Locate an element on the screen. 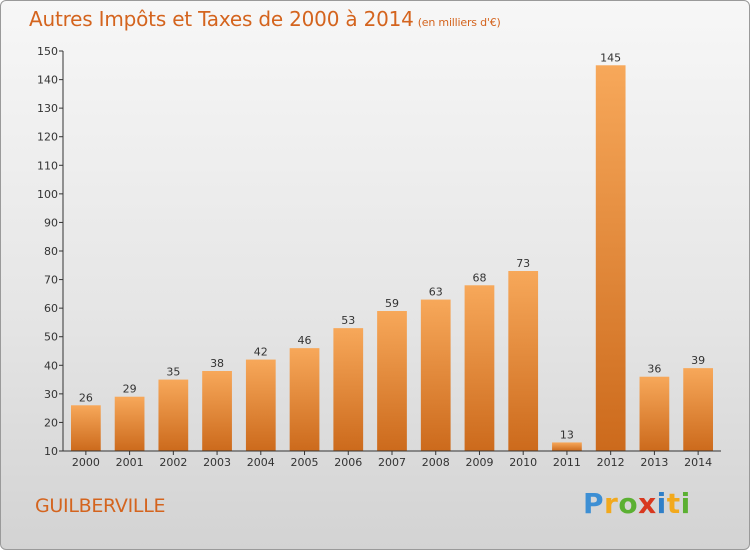 The height and width of the screenshot is (550, 750). data-label-2011: 13 is located at coordinates (567, 434).